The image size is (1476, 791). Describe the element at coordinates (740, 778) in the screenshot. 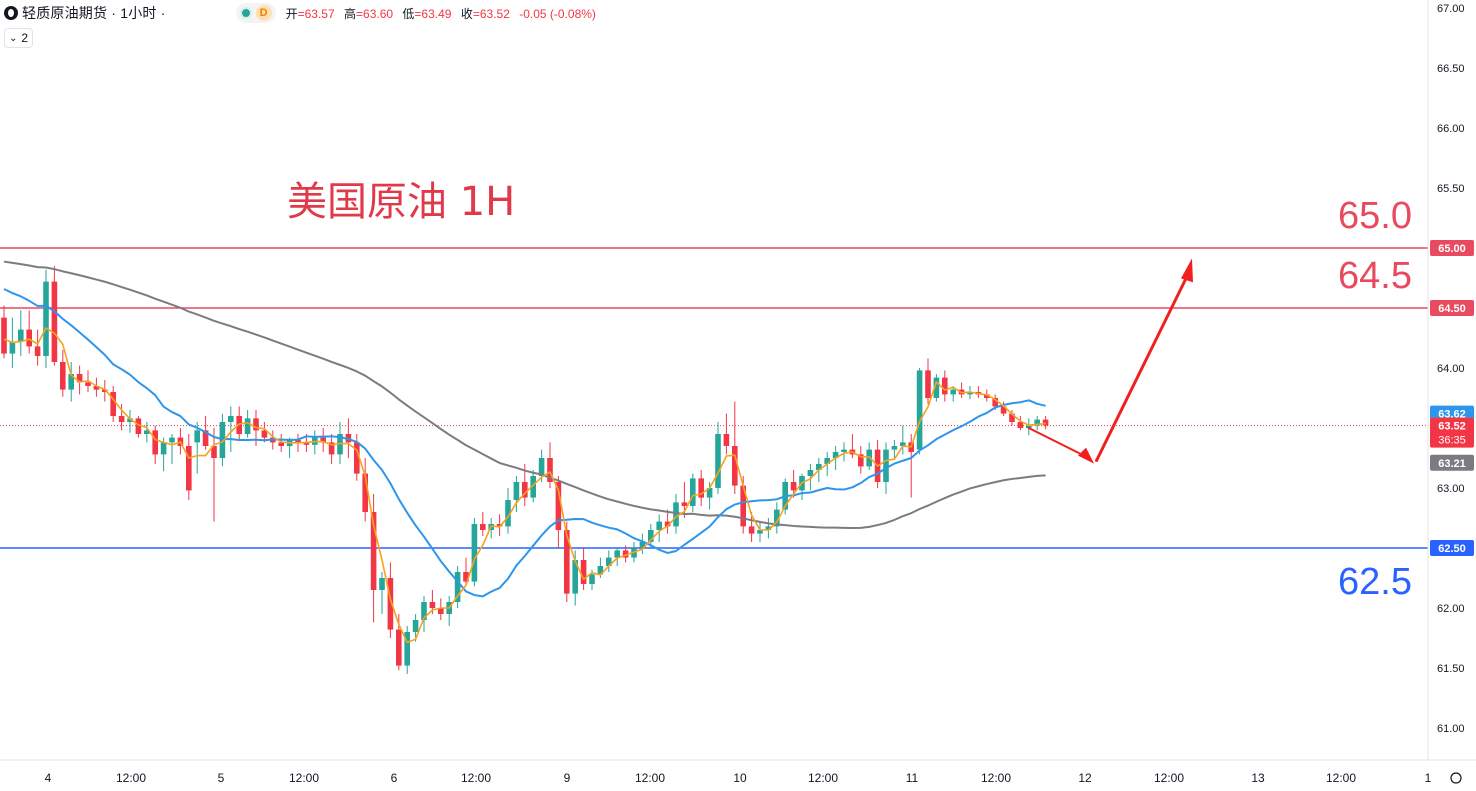

I see `x-tick-label: 10` at that location.